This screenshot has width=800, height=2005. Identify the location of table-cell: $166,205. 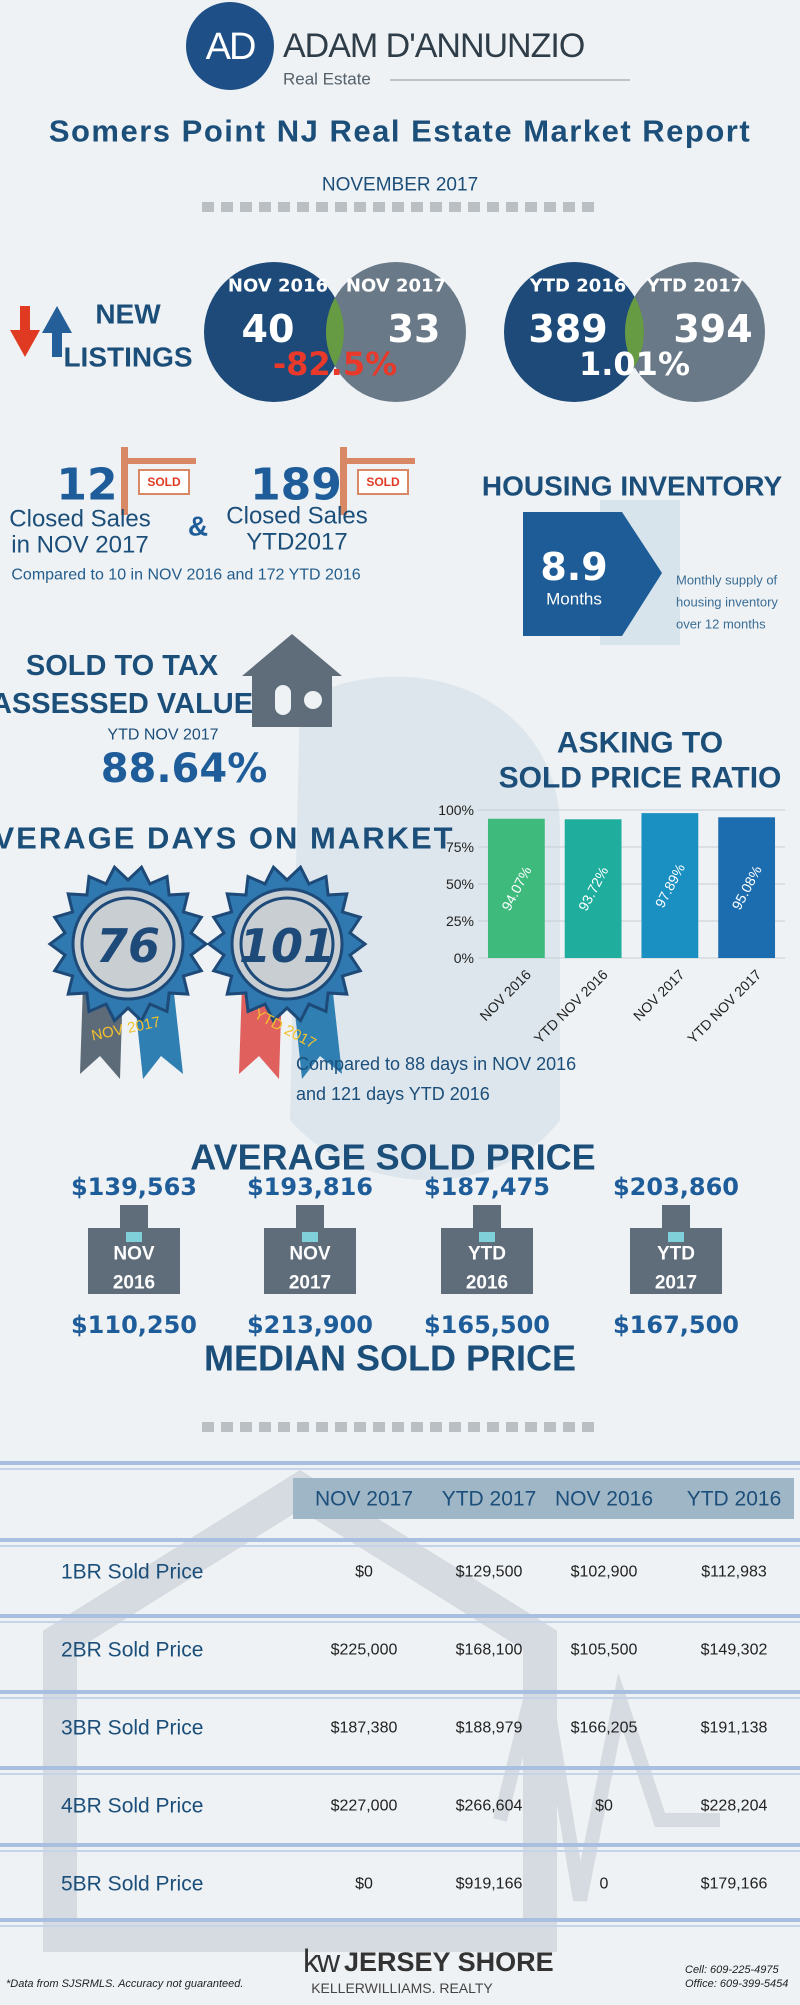
(604, 1728).